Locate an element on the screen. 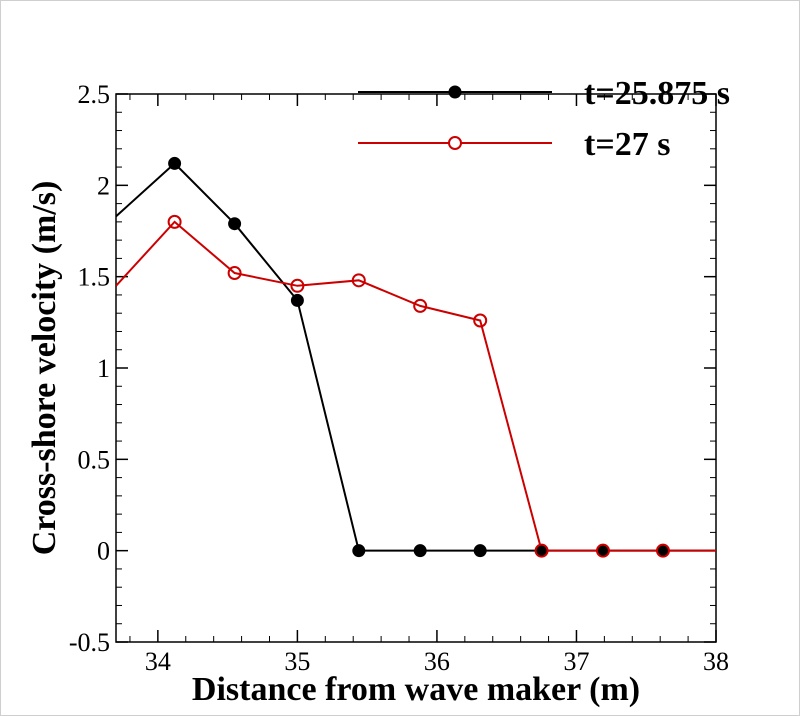 This screenshot has width=800, height=716. y-tick-label: 2.5 is located at coordinates (94, 94).